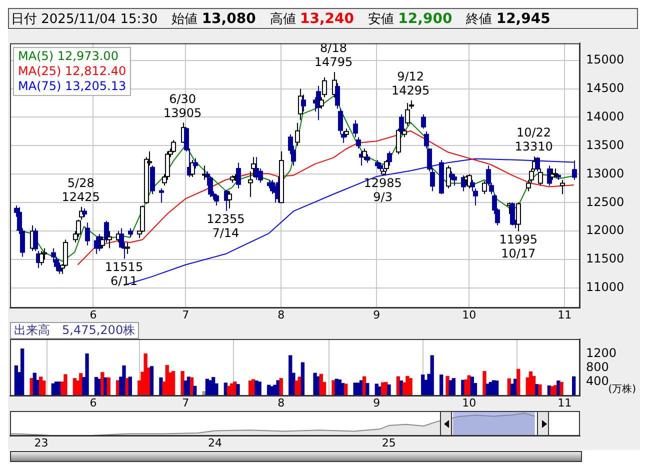  I want to click on text: MA(25) 12,812.40, so click(72, 72).